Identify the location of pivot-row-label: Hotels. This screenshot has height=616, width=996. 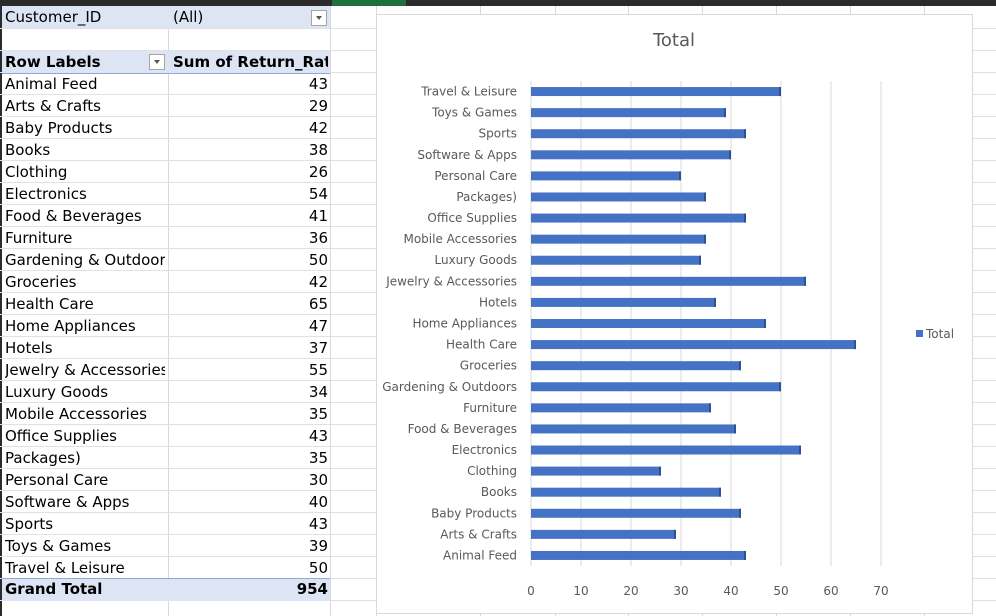
(85, 348).